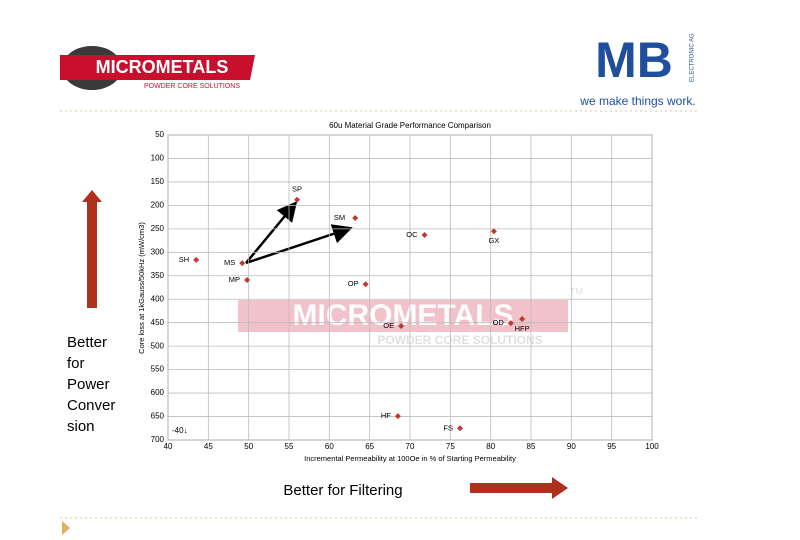  I want to click on side-note-line: for, so click(76, 363).